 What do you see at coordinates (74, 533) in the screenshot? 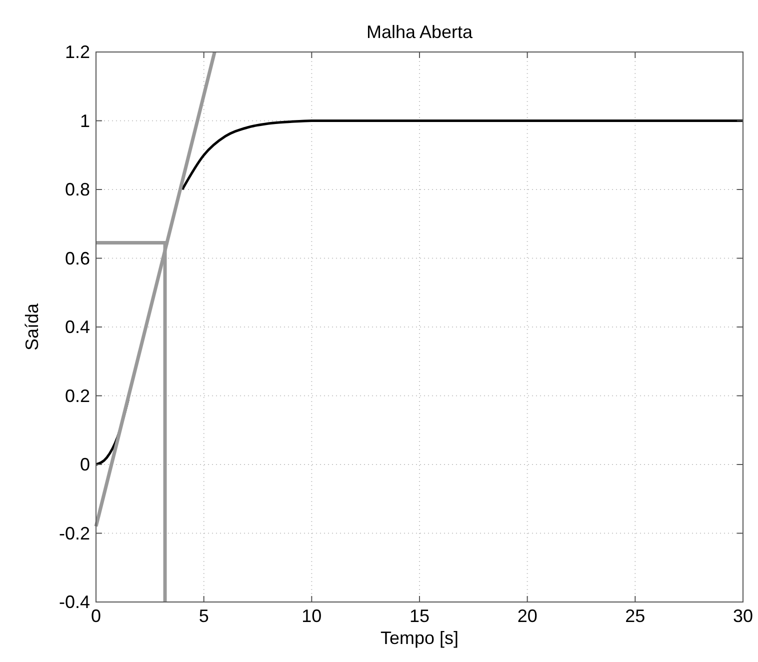
I see `y-tick-label: -0.2` at bounding box center [74, 533].